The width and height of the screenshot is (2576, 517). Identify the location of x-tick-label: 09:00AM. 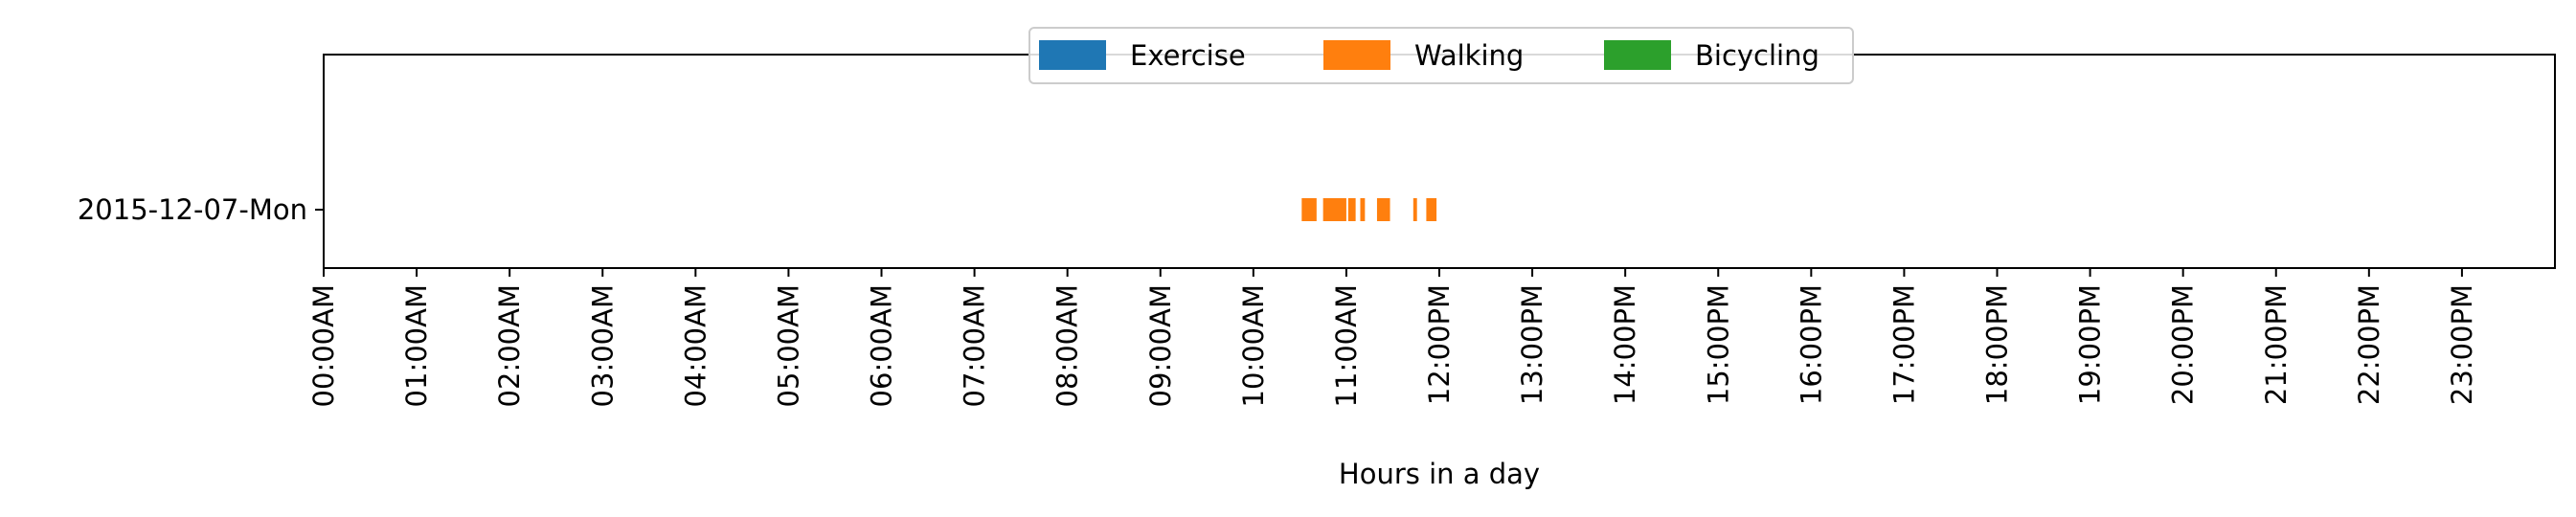
(1160, 345).